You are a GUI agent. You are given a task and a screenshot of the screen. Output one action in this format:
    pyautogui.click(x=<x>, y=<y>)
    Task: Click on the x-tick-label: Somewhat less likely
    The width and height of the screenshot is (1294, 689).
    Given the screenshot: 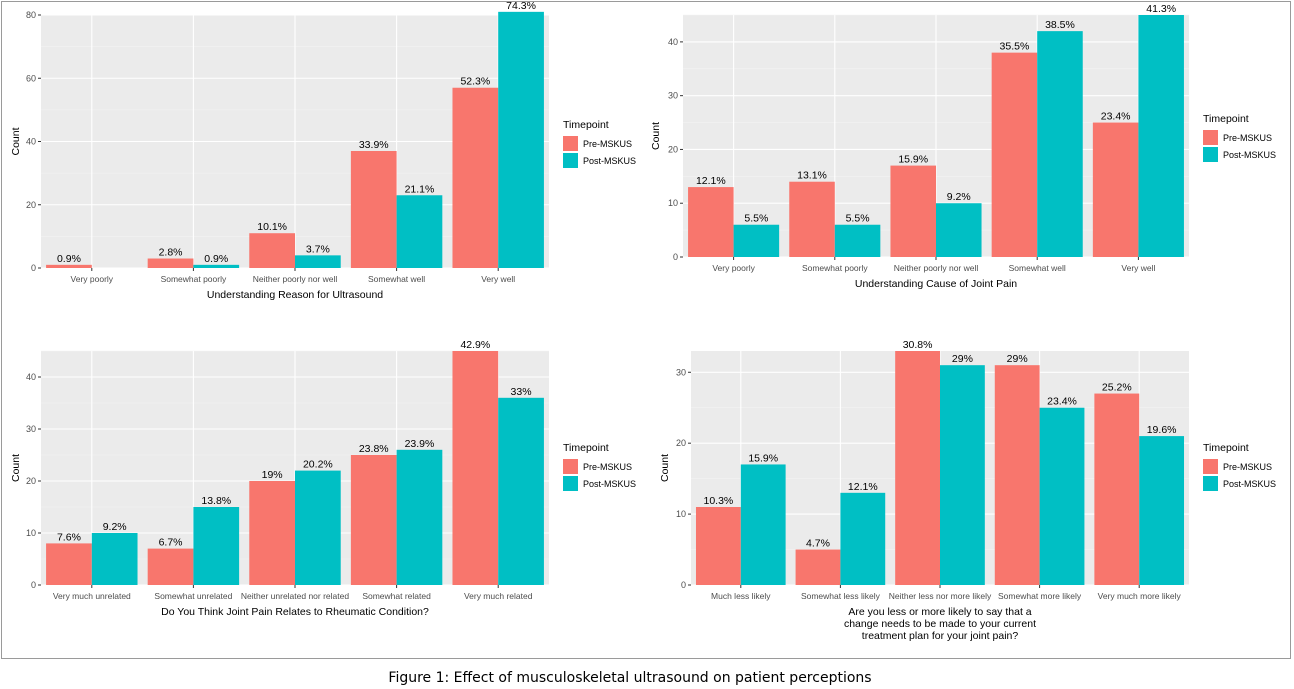 What is the action you would take?
    pyautogui.click(x=841, y=596)
    